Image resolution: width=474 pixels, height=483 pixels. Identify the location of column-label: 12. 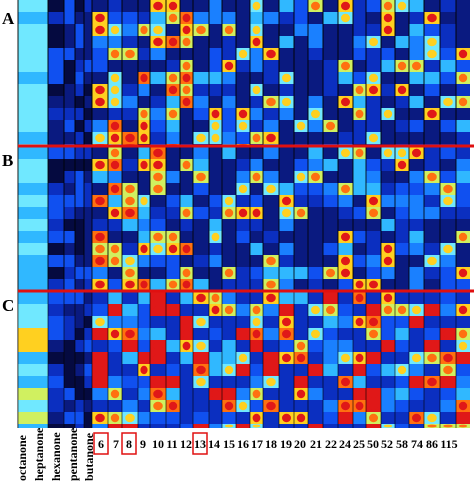
(186, 444).